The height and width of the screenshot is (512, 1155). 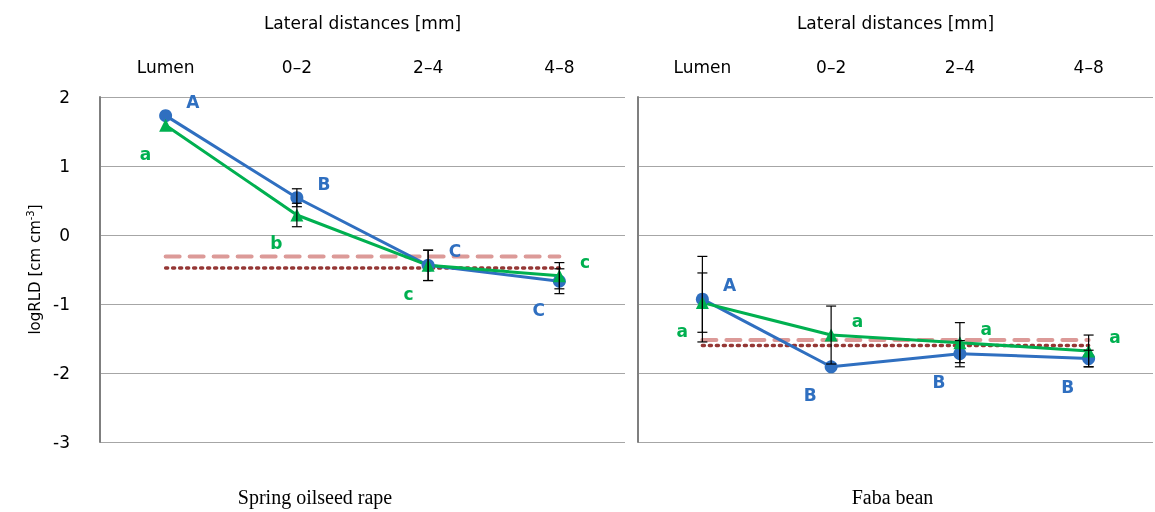 What do you see at coordinates (34, 269) in the screenshot?
I see `y-axis-title: logRLD [cm cm-3]` at bounding box center [34, 269].